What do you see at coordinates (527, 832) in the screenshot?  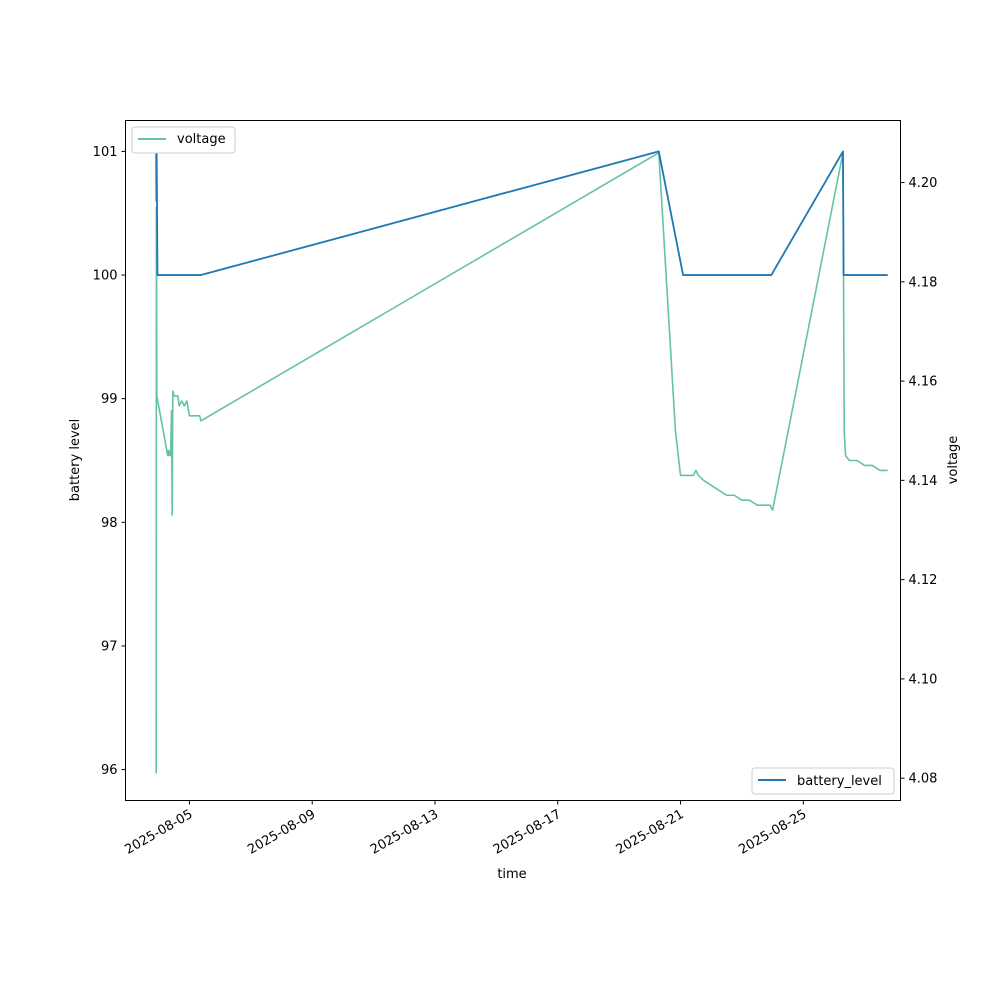 I see `x-tick-label: 2025-08-17` at bounding box center [527, 832].